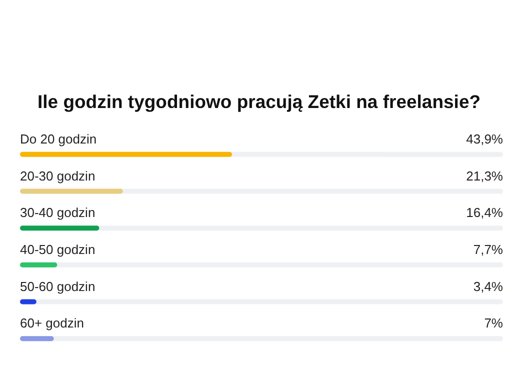 This screenshot has height=365, width=518. I want to click on data-label: 43,9%, so click(485, 138).